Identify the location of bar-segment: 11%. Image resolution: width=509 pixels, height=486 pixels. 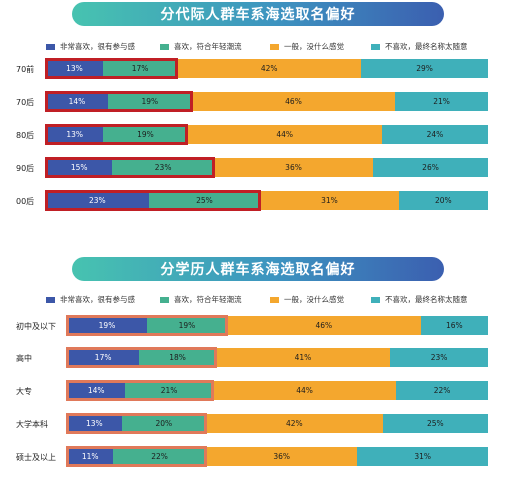
(90, 456).